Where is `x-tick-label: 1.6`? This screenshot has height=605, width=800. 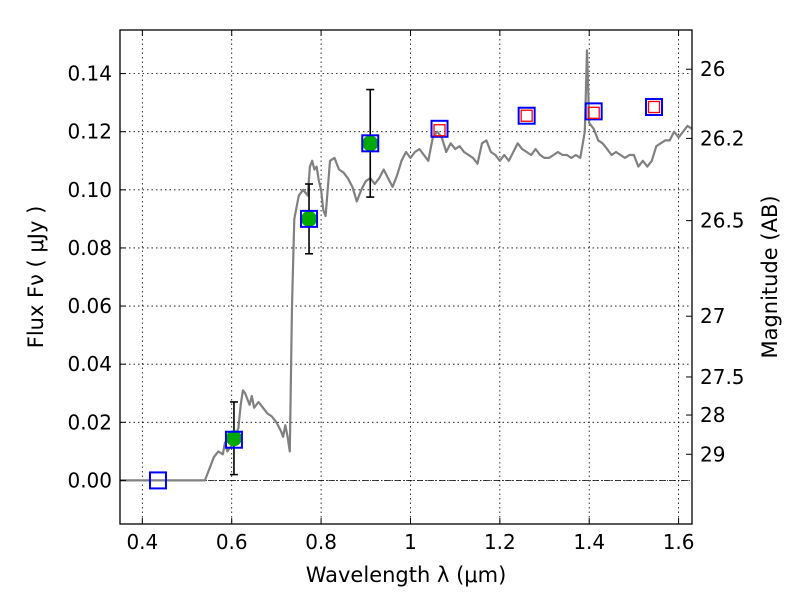
x-tick-label: 1.6 is located at coordinates (679, 542).